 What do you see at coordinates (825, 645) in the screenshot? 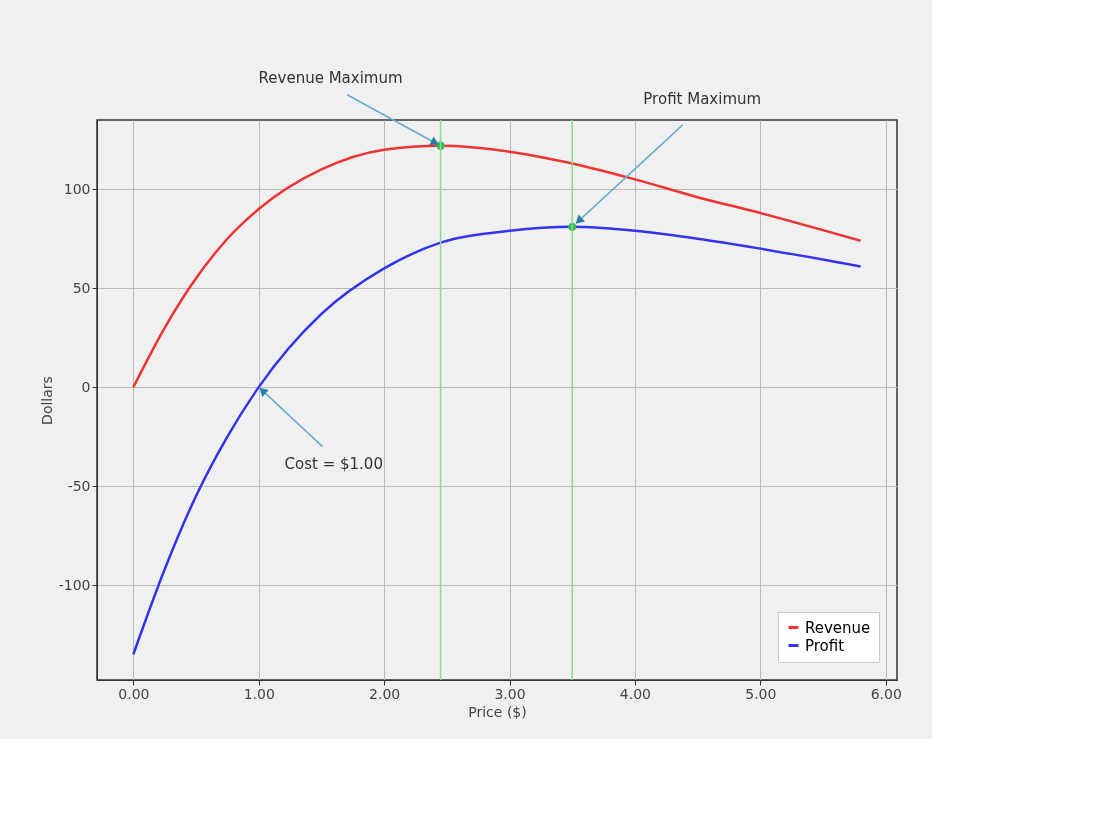
I see `legend-label: Profit` at bounding box center [825, 645].